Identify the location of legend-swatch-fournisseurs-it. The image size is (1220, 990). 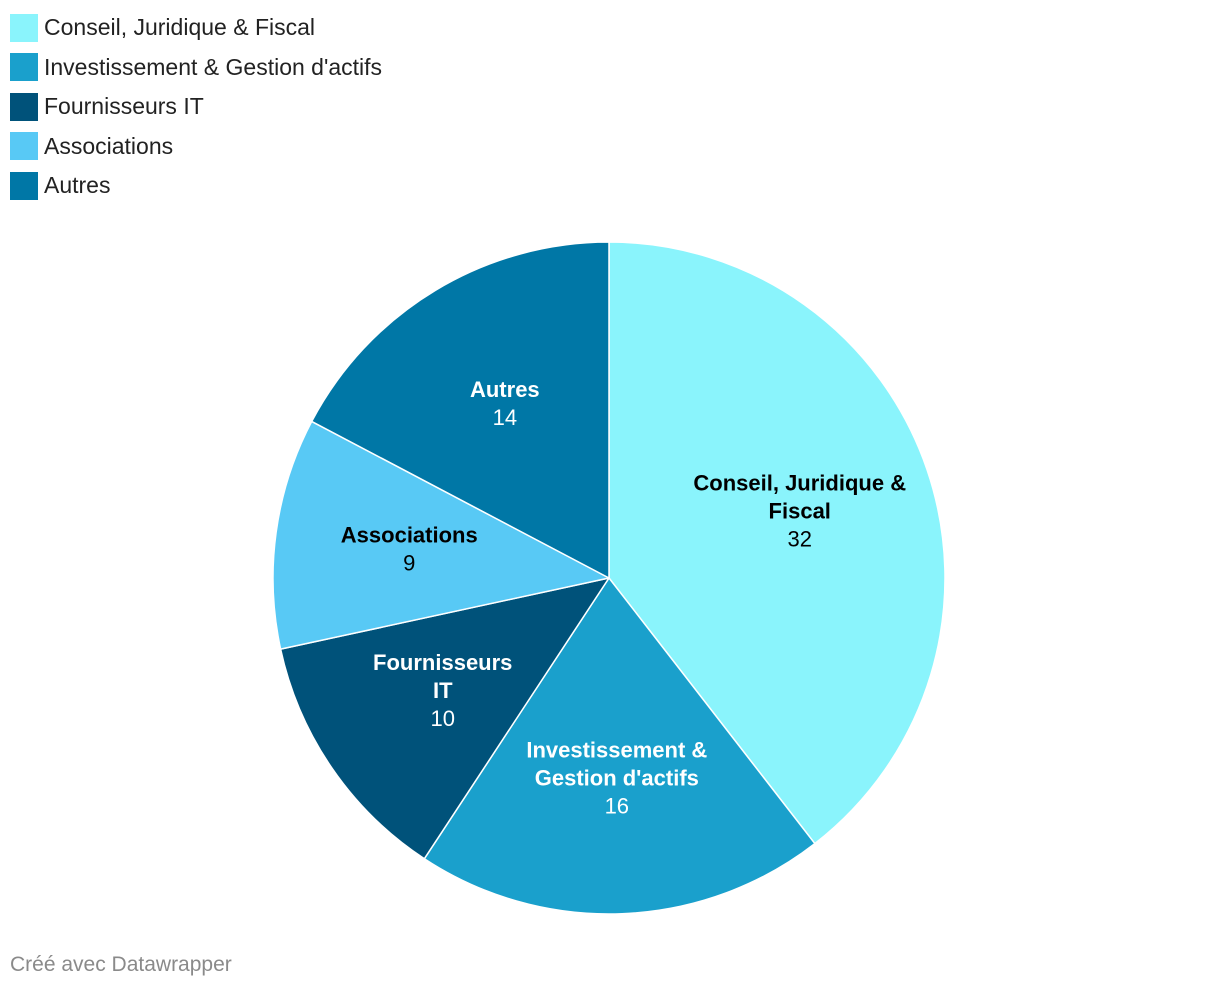
(24, 106).